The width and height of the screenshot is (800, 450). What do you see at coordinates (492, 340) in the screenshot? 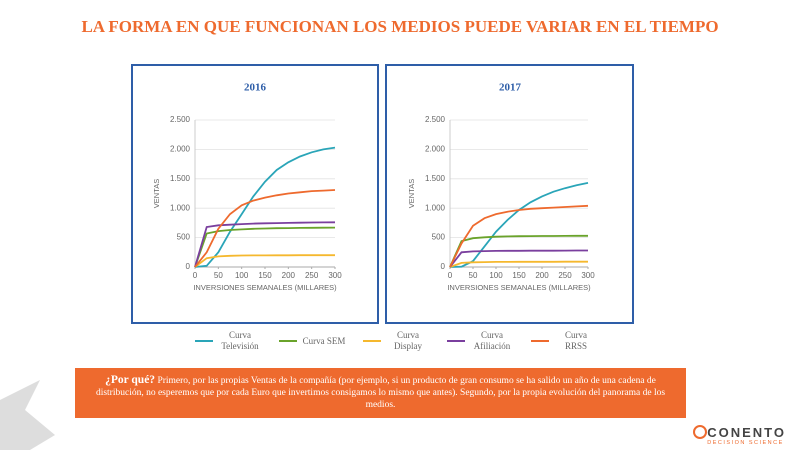
I see `legend-label: Curva Afiliación` at bounding box center [492, 340].